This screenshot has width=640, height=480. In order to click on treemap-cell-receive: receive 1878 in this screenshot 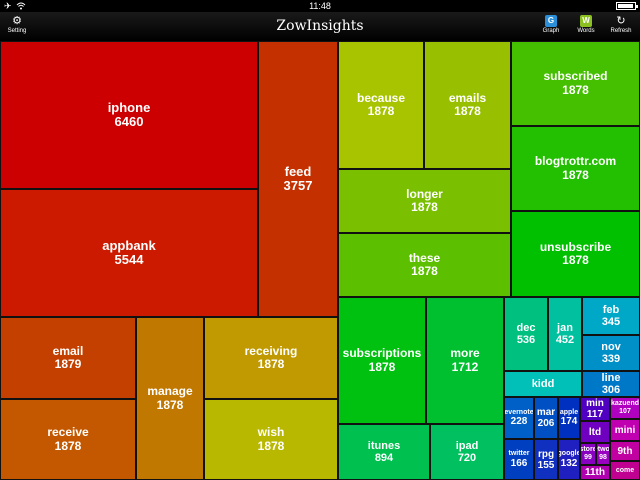, I will do `click(68, 439)`.